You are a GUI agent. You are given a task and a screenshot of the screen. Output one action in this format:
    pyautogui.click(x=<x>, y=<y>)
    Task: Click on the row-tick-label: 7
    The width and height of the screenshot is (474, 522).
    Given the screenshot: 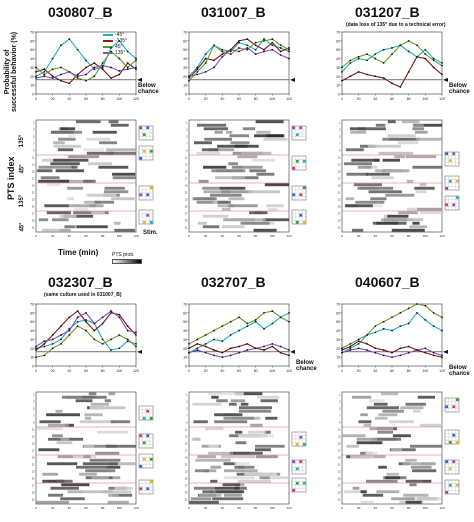 What is the action you would take?
    pyautogui.click(x=187, y=416)
    